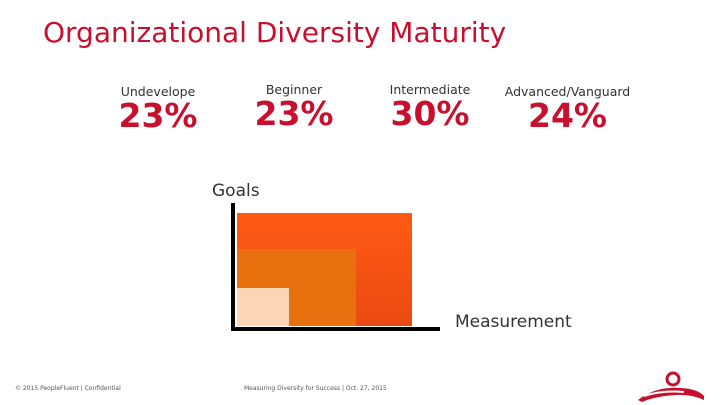  Describe the element at coordinates (275, 32) in the screenshot. I see `page-title: Organizational Diversity Maturity` at that location.